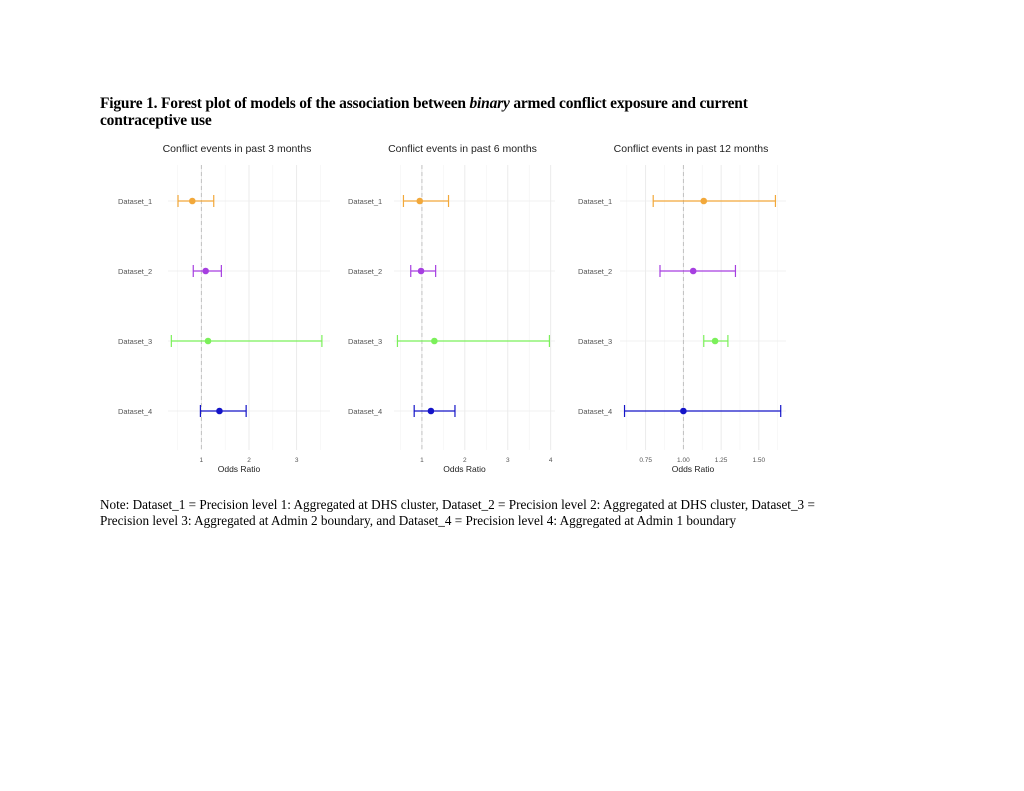 The image size is (1024, 791). Describe the element at coordinates (691, 149) in the screenshot. I see `panel-title: Conflict events in past 12 months` at that location.